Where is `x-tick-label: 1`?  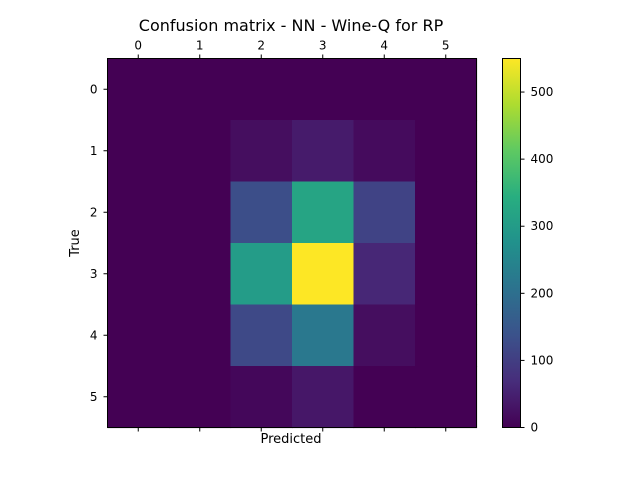 x-tick-label: 1 is located at coordinates (200, 46).